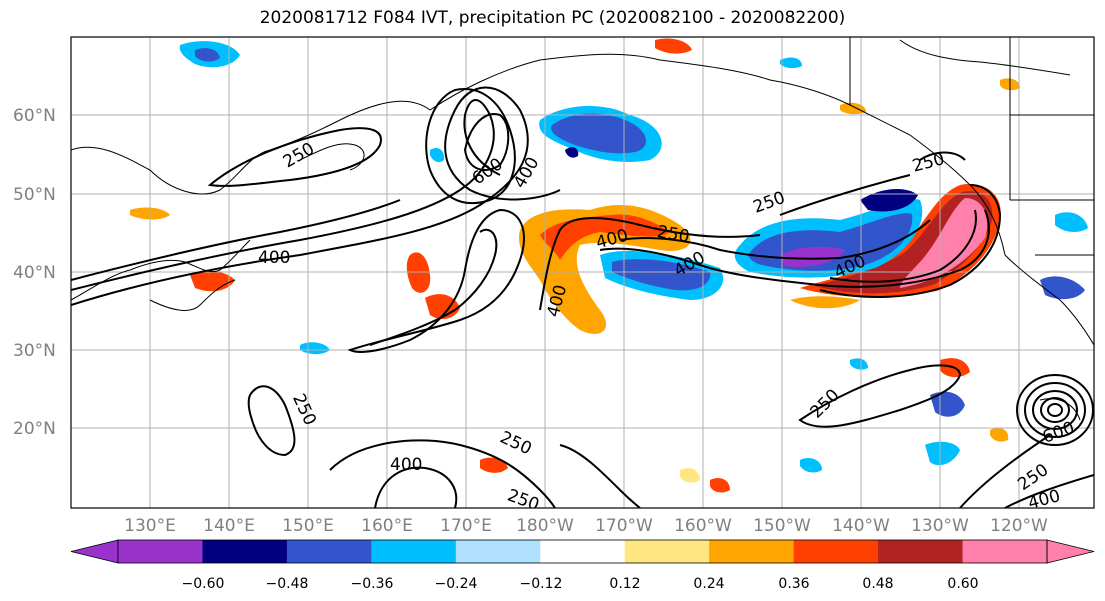  I want to click on colorbar, so click(582, 551).